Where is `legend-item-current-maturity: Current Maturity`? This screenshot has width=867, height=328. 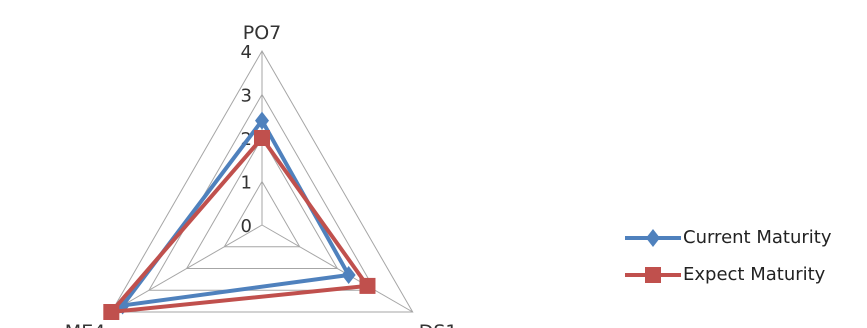 legend-item-current-maturity: Current Maturity is located at coordinates (728, 237).